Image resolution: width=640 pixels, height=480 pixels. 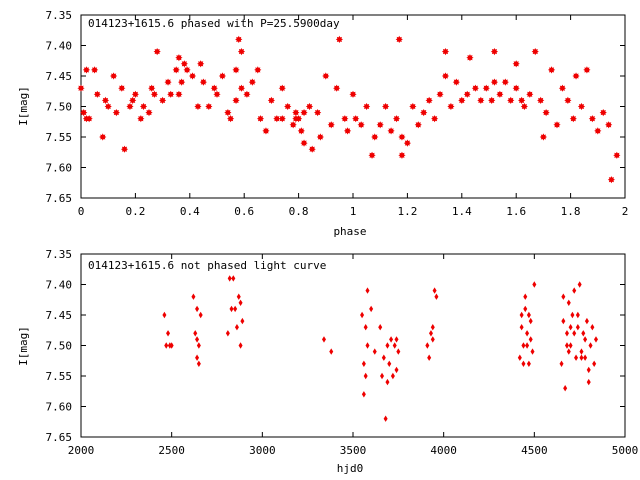 What do you see at coordinates (353, 211) in the screenshot?
I see `x-tick-label: 1` at bounding box center [353, 211].